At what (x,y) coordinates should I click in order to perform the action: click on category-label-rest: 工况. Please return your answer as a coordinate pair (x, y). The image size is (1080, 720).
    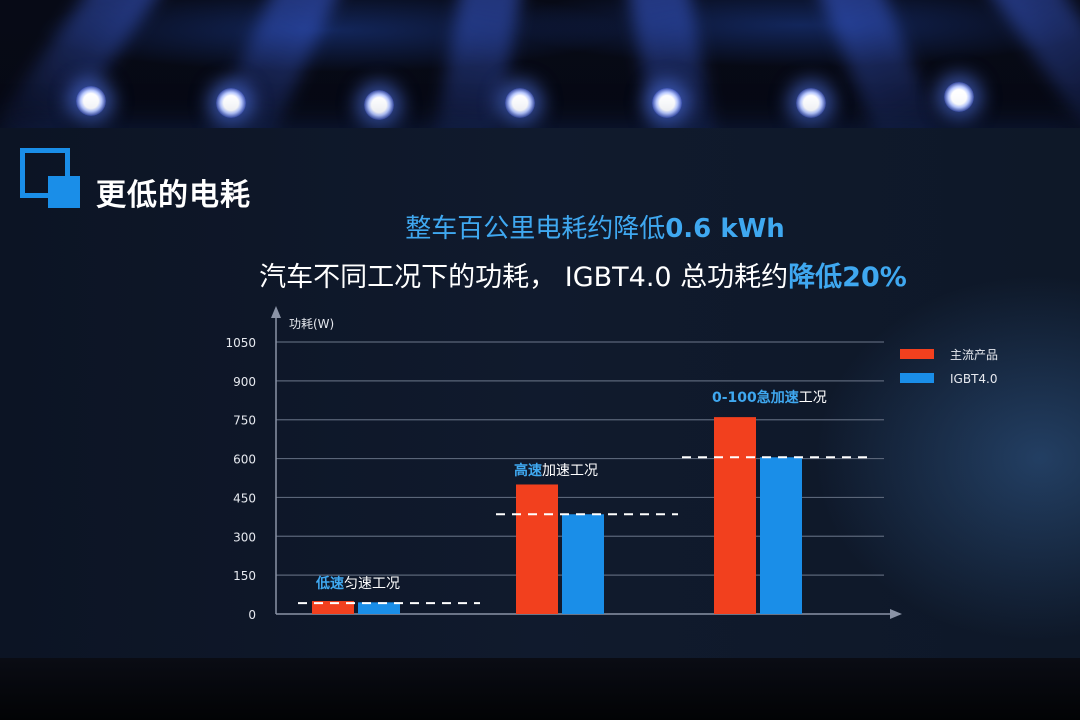
    Looking at the image, I should click on (813, 398).